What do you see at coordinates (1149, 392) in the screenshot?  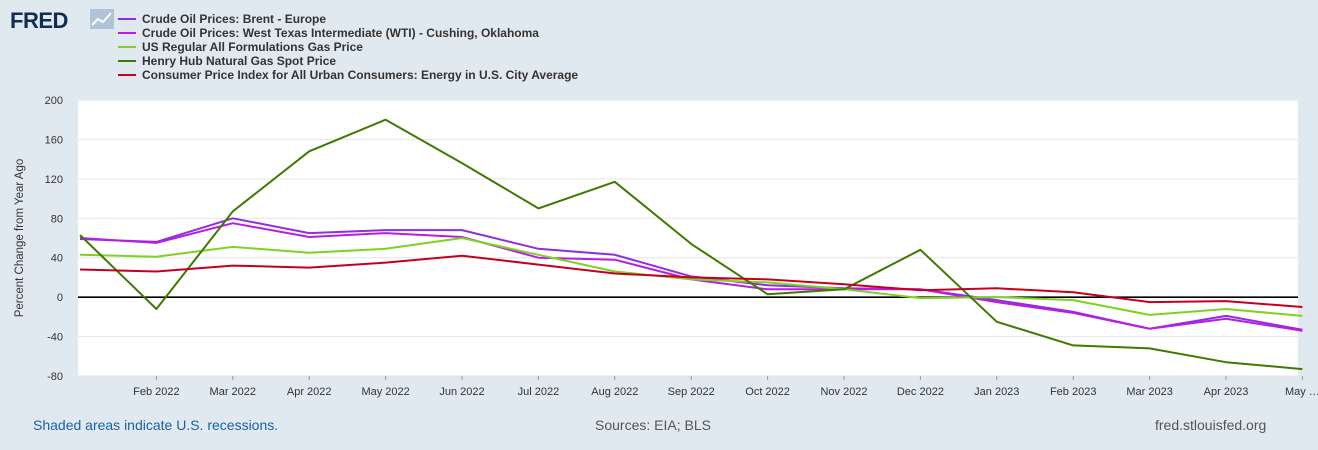 I see `x-tick-label: Mar 2023` at bounding box center [1149, 392].